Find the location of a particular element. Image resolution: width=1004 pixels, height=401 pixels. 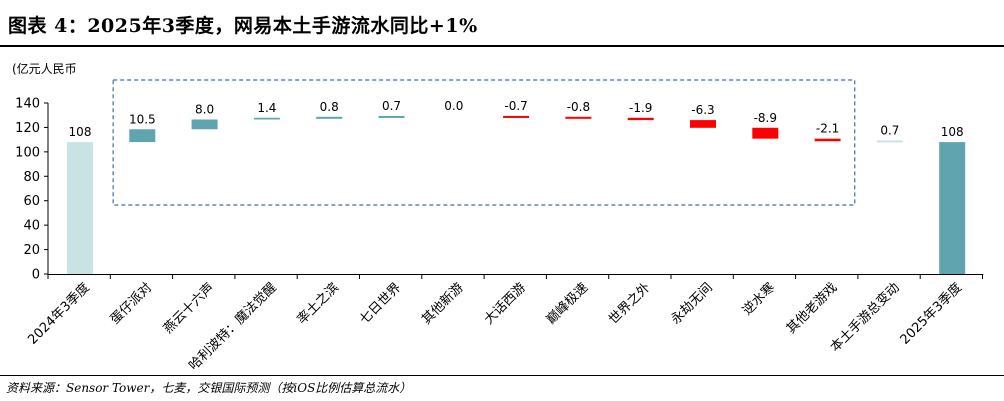

source-note: 资料来源：Sensor Tower，七麦，交银国际预测（按iOS比例估算总流水） is located at coordinates (209, 388).